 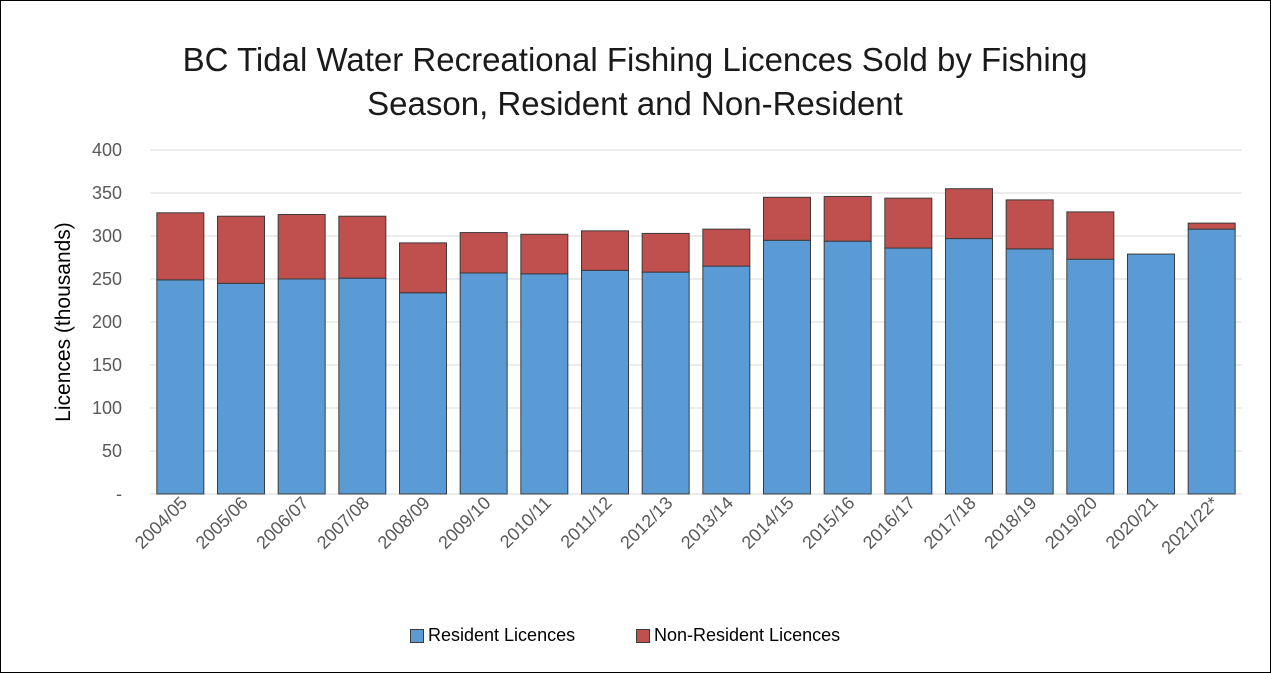 What do you see at coordinates (107, 193) in the screenshot?
I see `y-tick-label: 350` at bounding box center [107, 193].